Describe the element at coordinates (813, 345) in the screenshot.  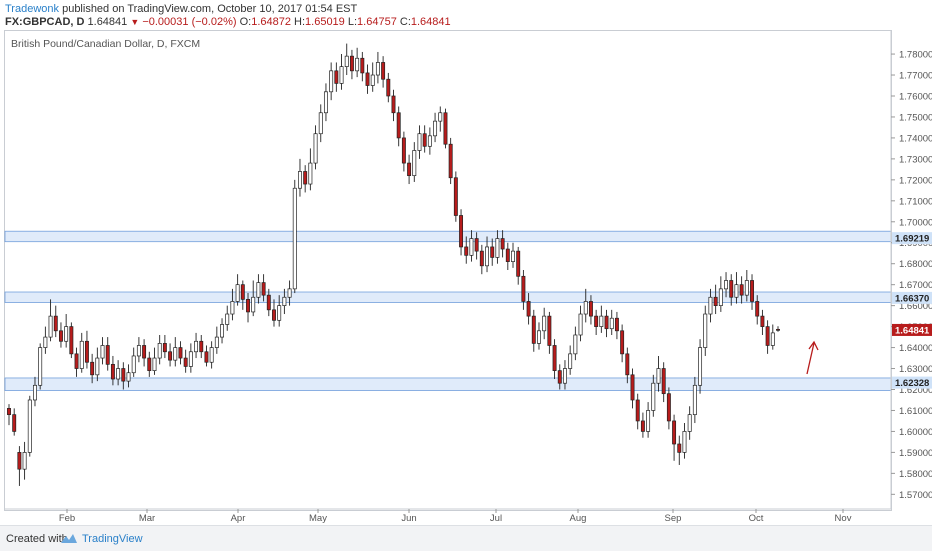
I see `annotation-arrow-head` at that location.